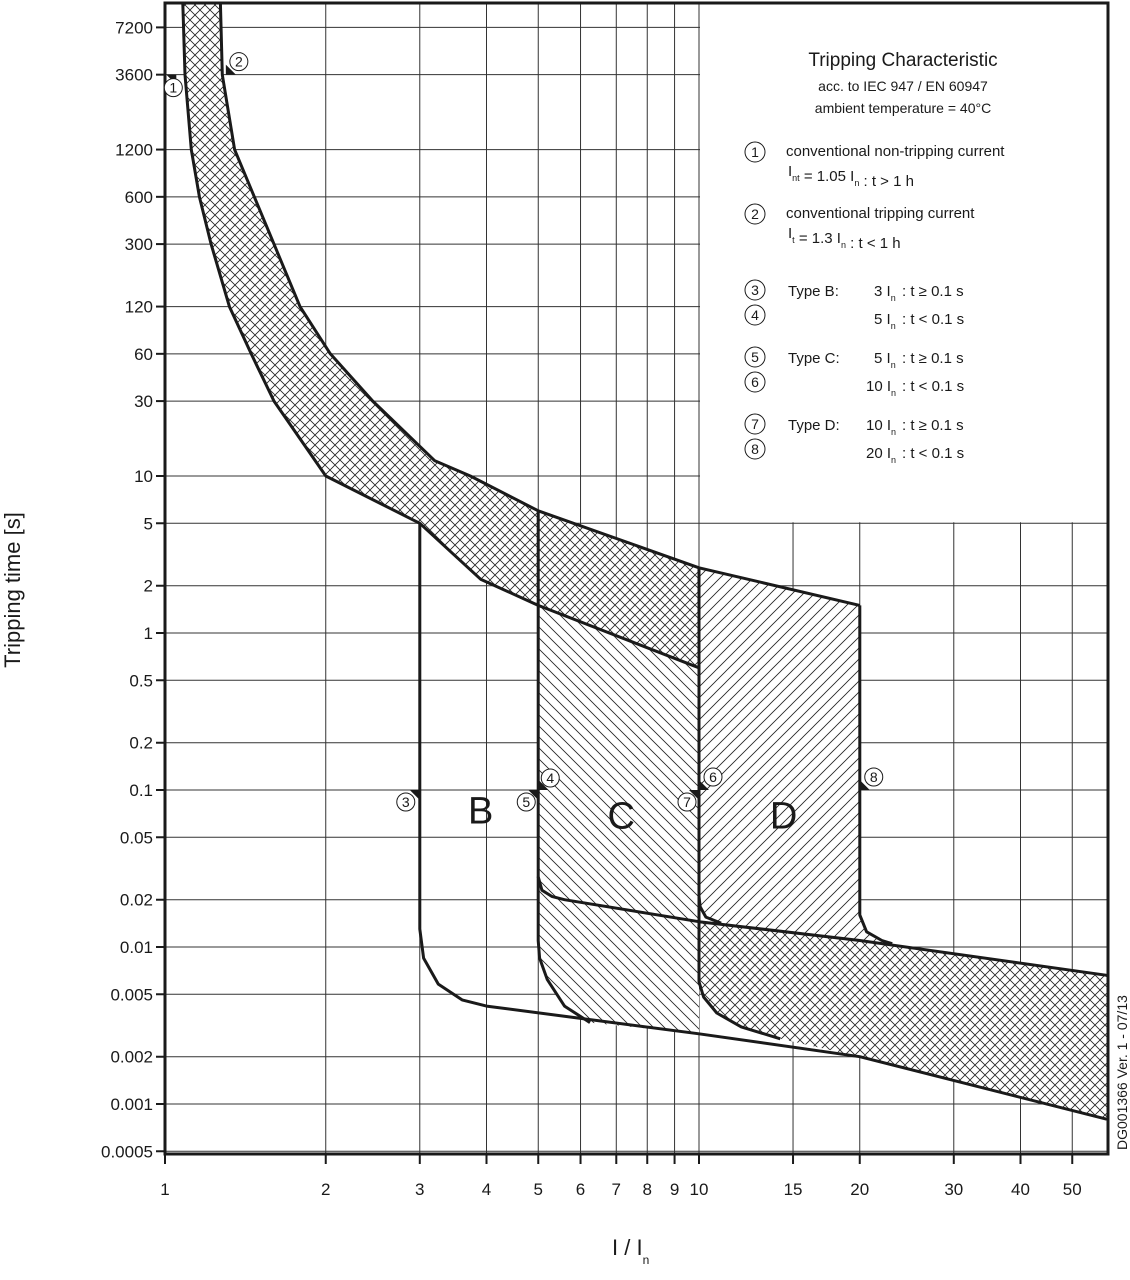  I want to click on marker-label: 8, so click(755, 449).